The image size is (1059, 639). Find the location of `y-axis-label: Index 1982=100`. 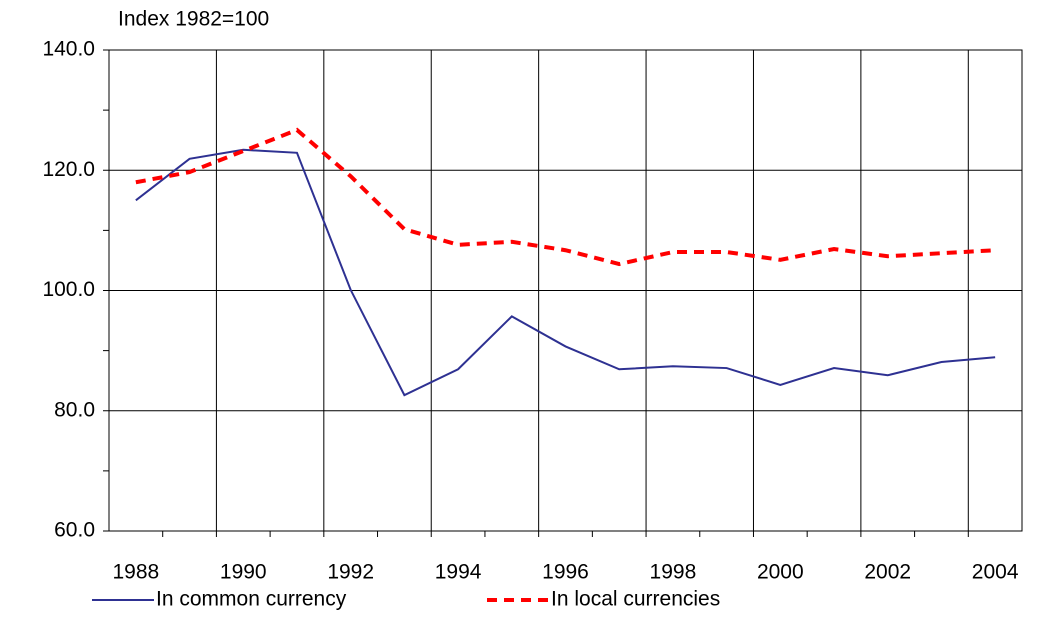

y-axis-label: Index 1982=100 is located at coordinates (193, 19).